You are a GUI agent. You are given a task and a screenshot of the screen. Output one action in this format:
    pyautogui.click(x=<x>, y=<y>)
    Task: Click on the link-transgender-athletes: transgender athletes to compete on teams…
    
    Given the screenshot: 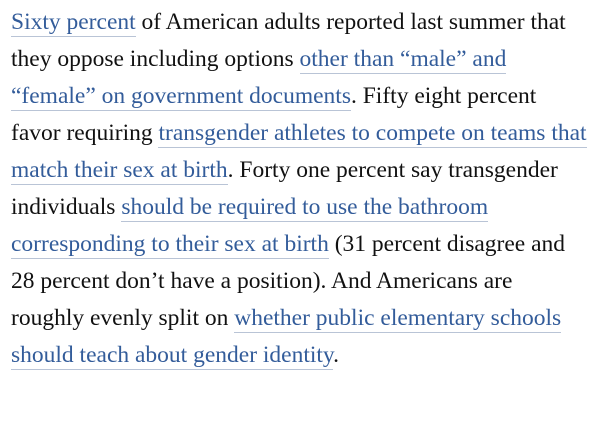 What is the action you would take?
    pyautogui.click(x=299, y=152)
    